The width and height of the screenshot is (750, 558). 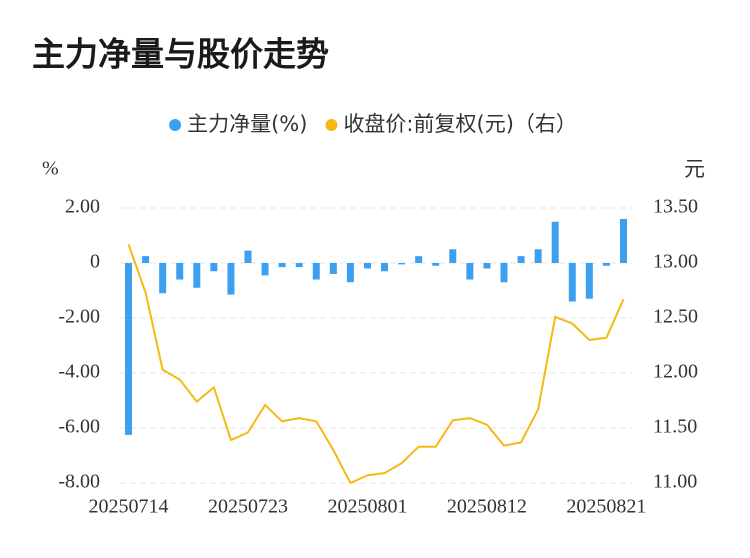 I want to click on x-tick-label: 20250801, so click(x=367, y=507).